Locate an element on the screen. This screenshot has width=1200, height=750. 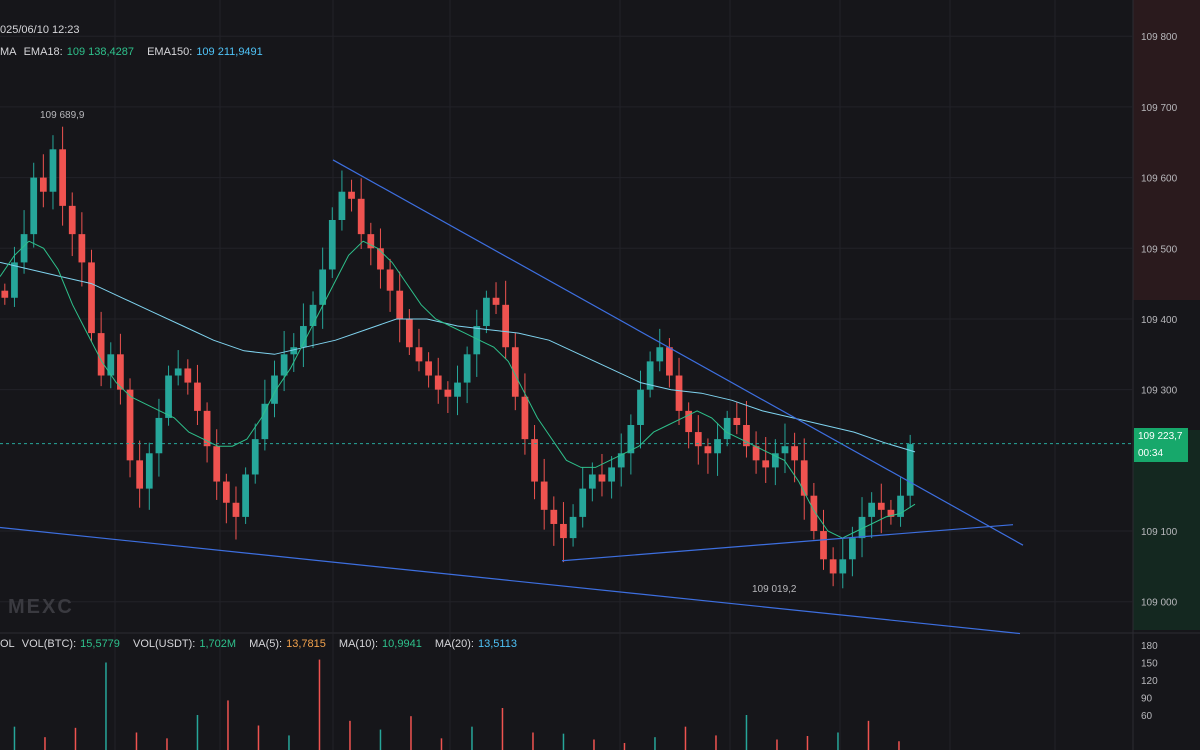
ema150-label: EMA150: is located at coordinates (170, 52).